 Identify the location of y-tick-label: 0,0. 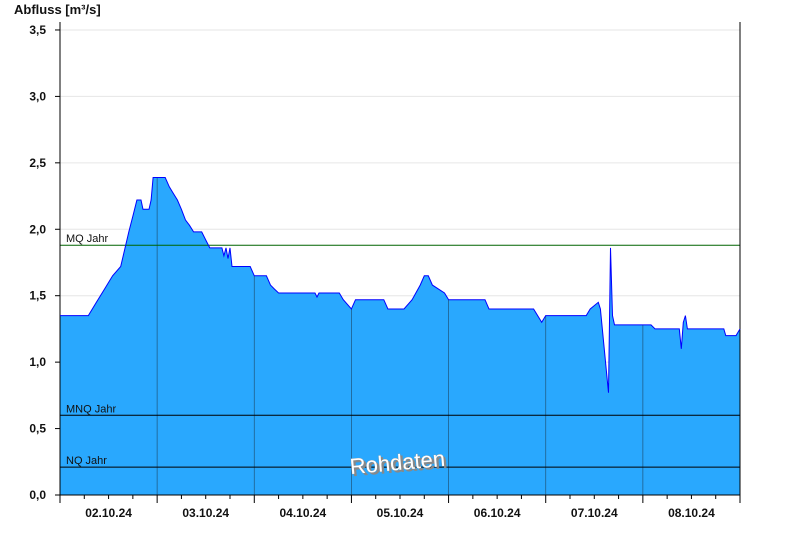
(37, 495).